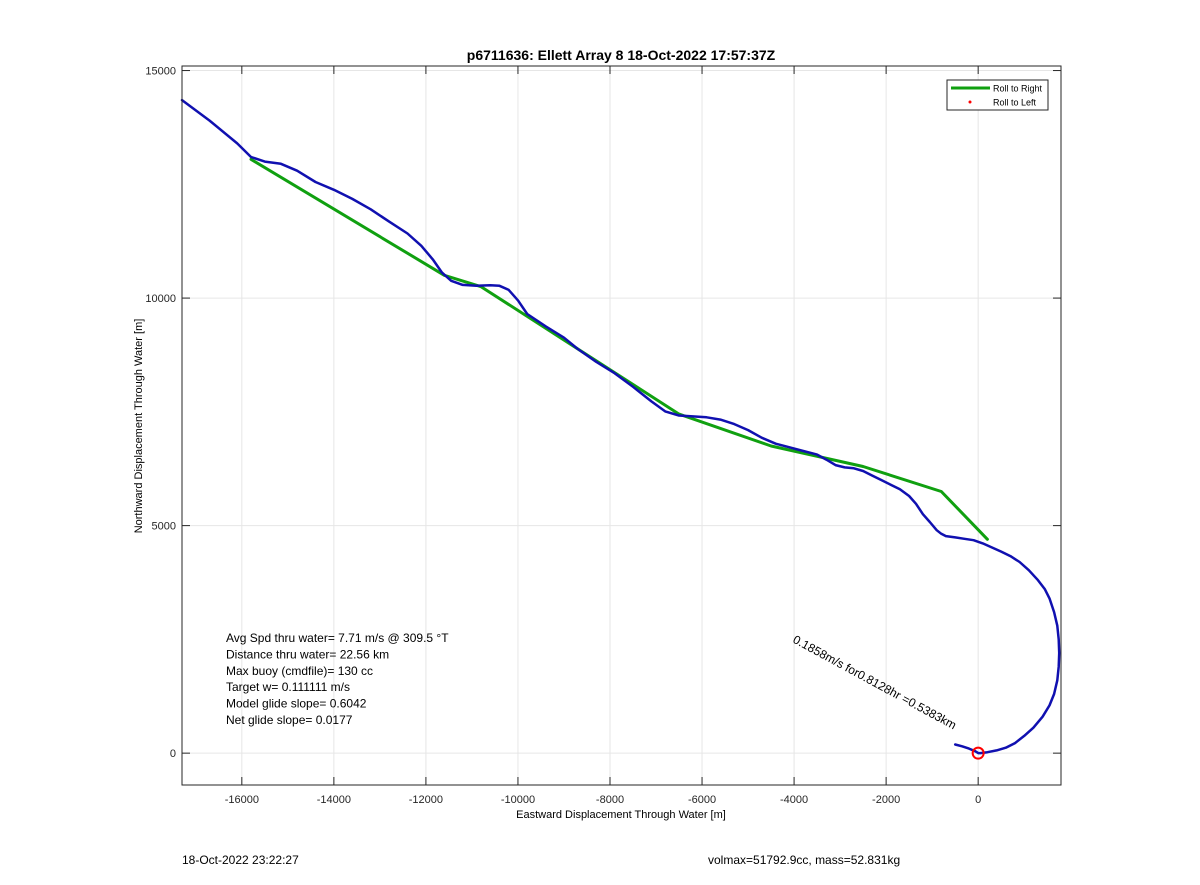 The width and height of the screenshot is (1200, 885). I want to click on legend-box, so click(997, 95).